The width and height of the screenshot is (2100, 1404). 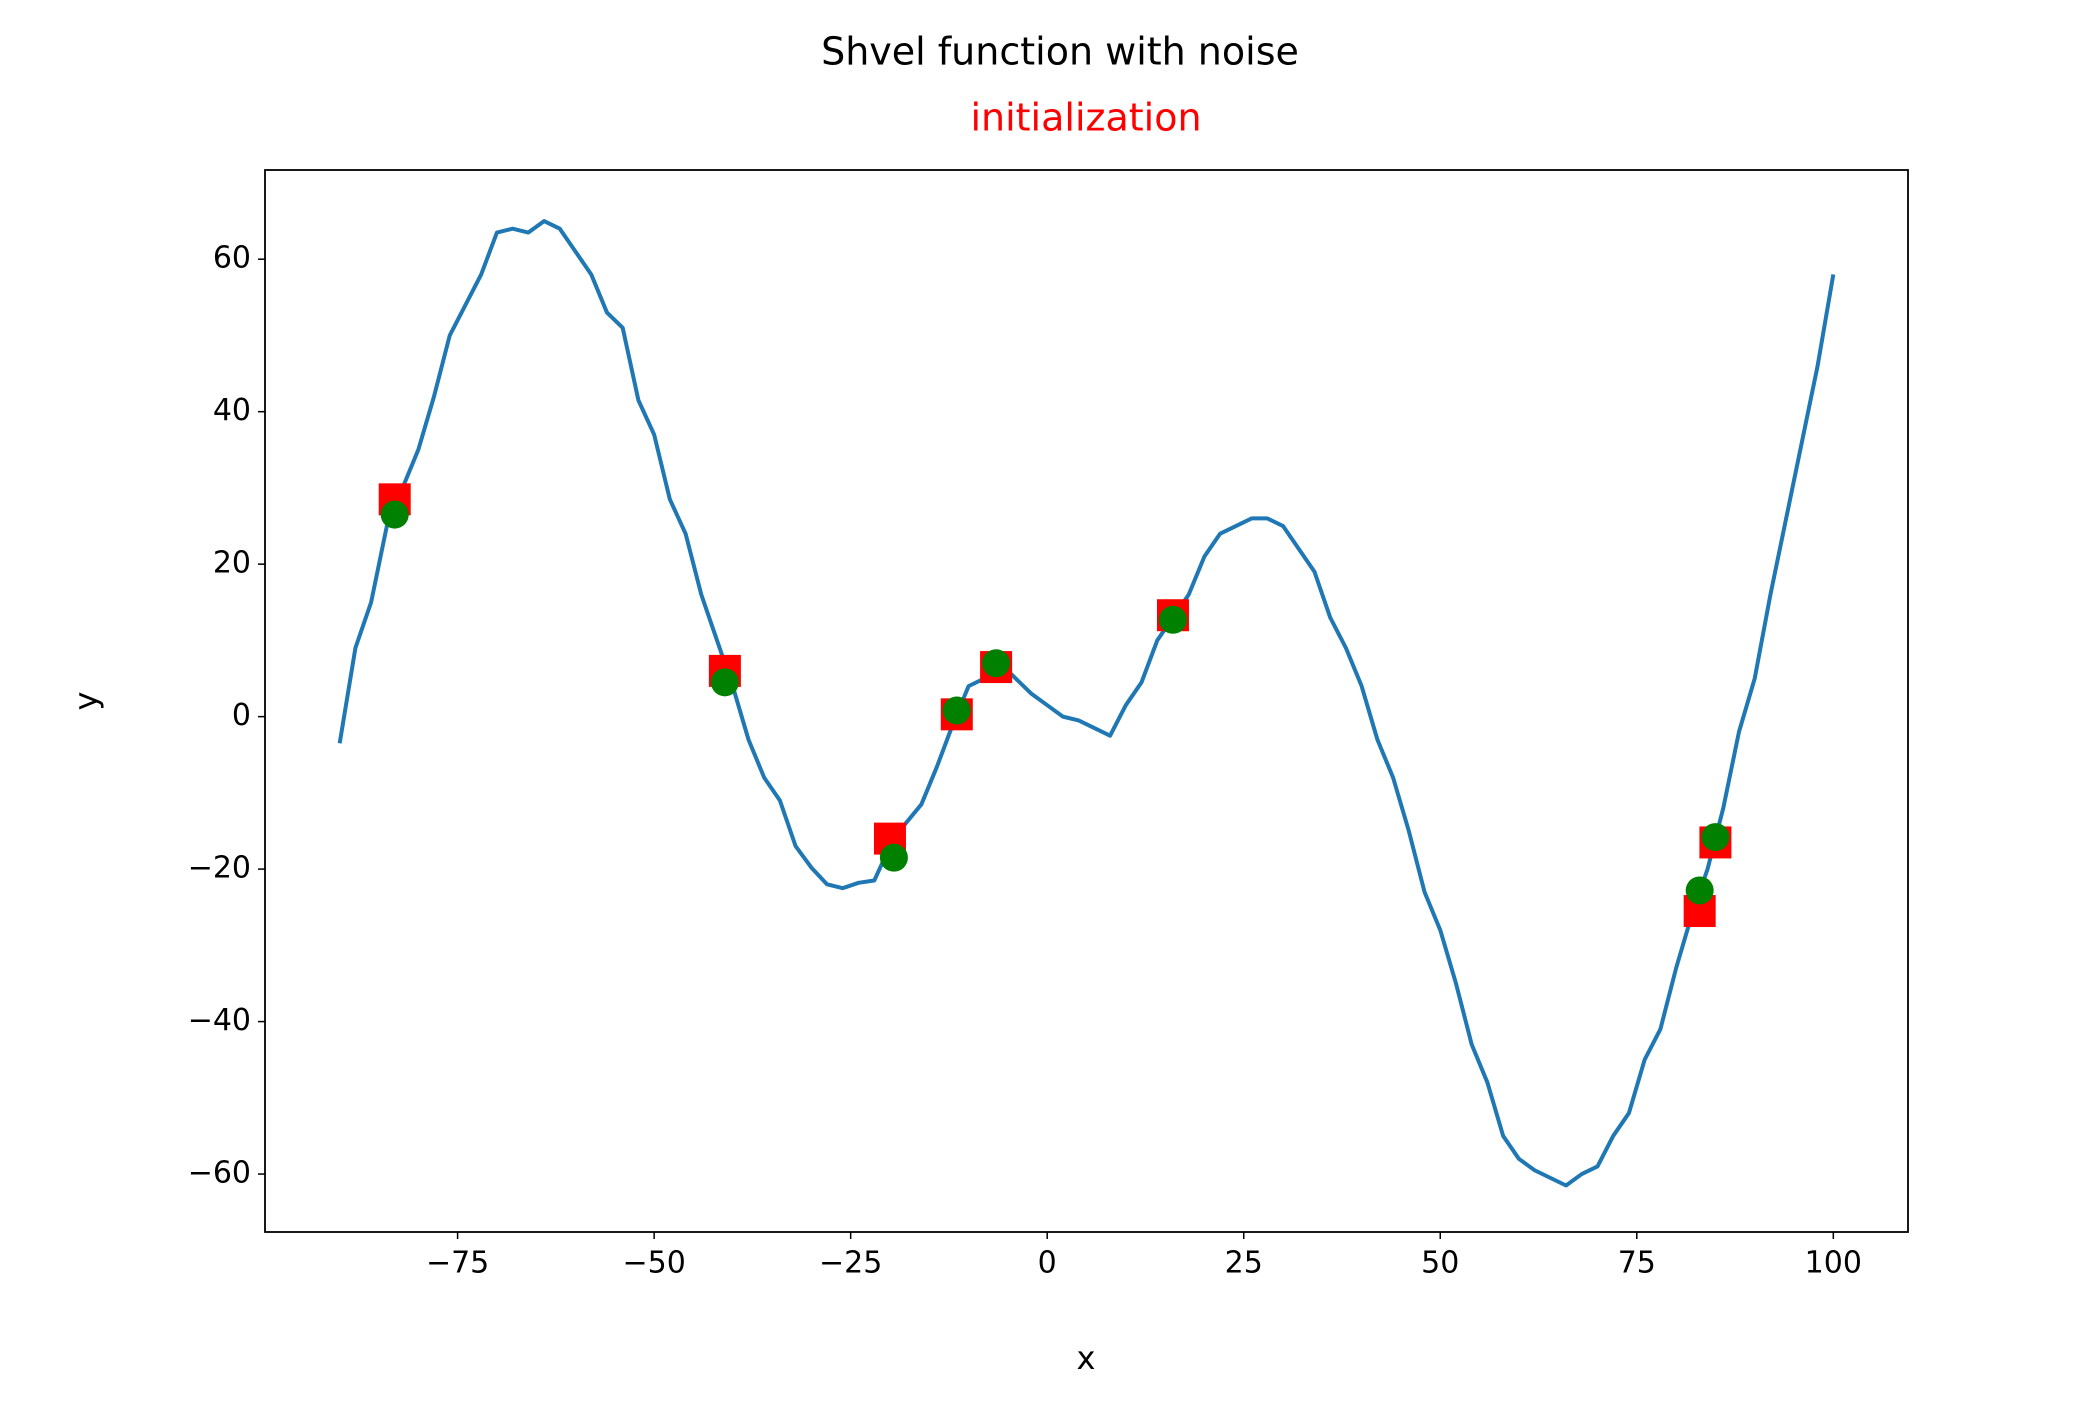 What do you see at coordinates (653, 1263) in the screenshot?
I see `x-tick-label: −50` at bounding box center [653, 1263].